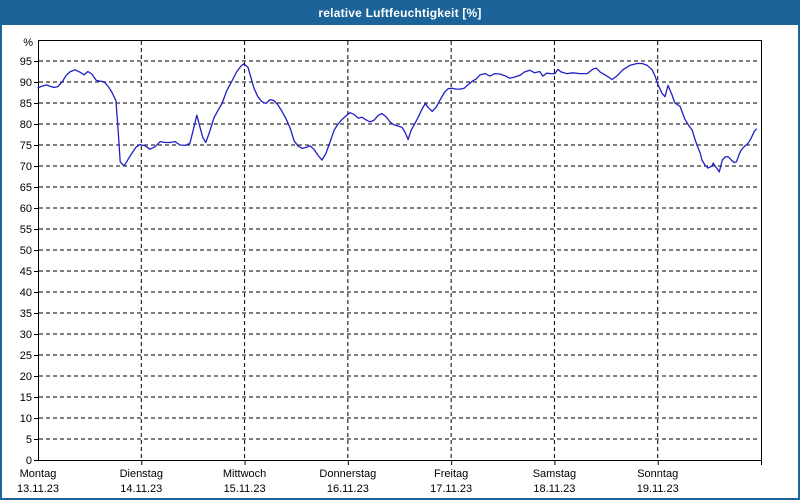  Describe the element at coordinates (658, 489) in the screenshot. I see `x-date-label: 19.11.23` at that location.